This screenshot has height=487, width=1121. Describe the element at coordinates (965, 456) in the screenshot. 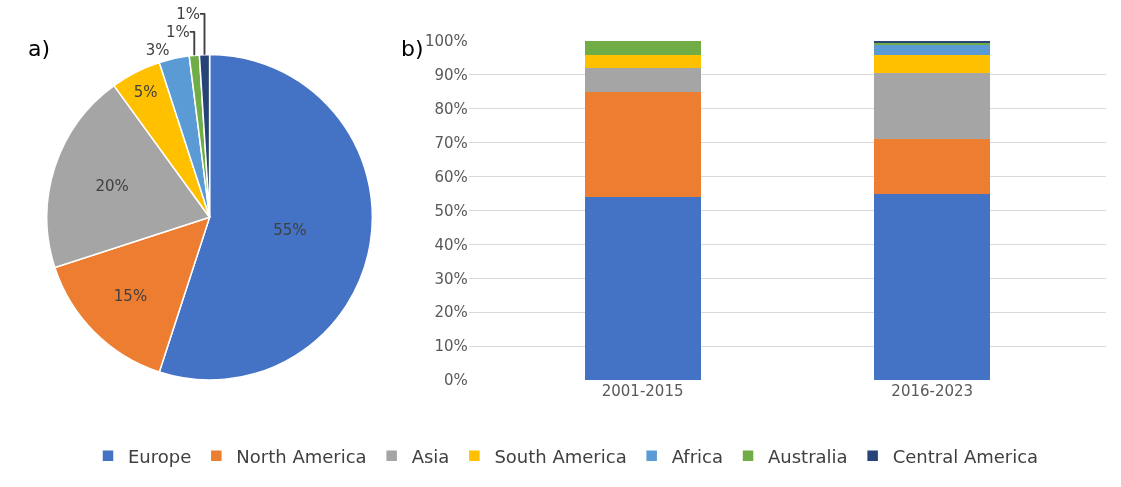

I see `legend-label: Central America` at that location.